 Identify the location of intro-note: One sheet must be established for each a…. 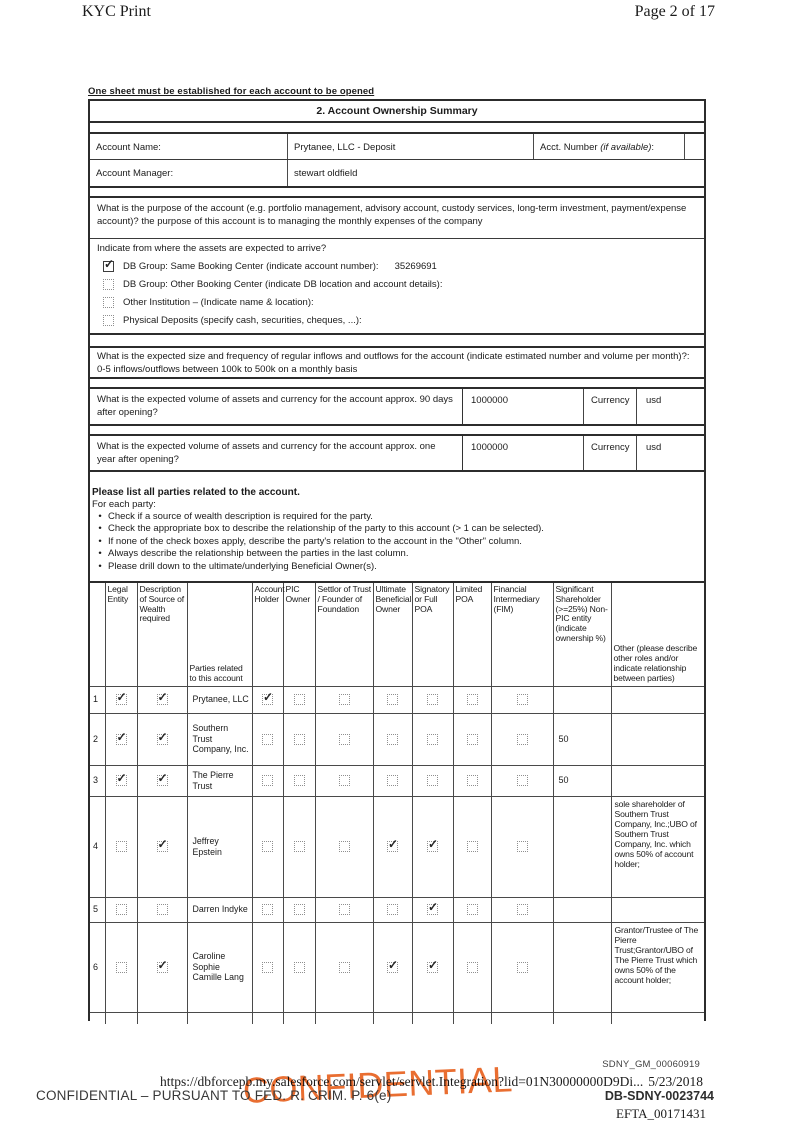
(231, 91).